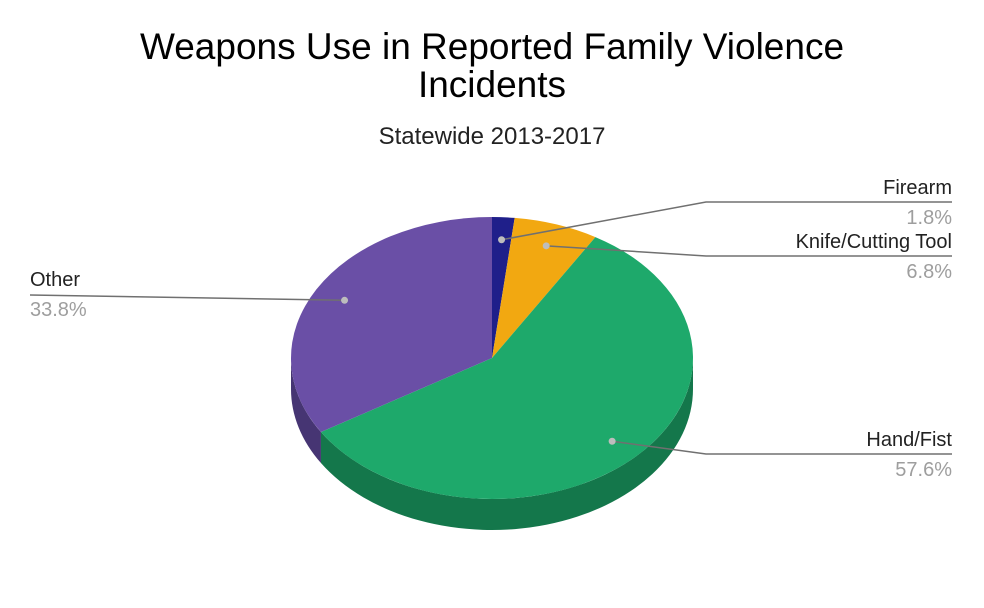  I want to click on pie-slice-other, so click(391, 325).